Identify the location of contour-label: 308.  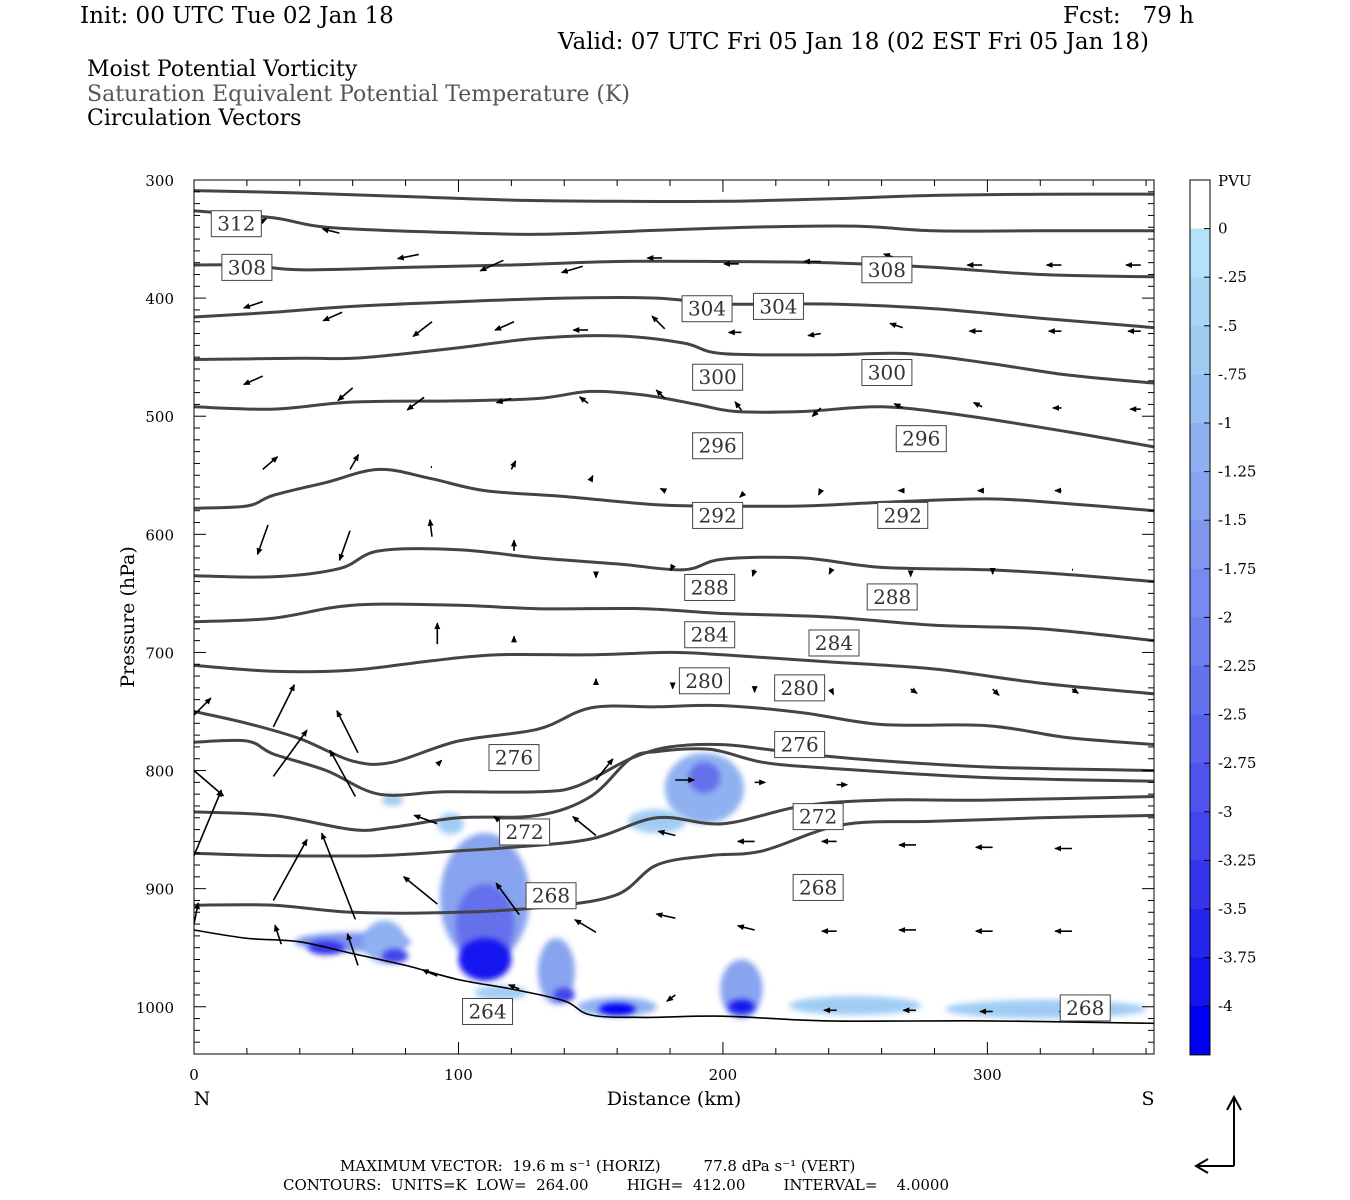
(887, 270).